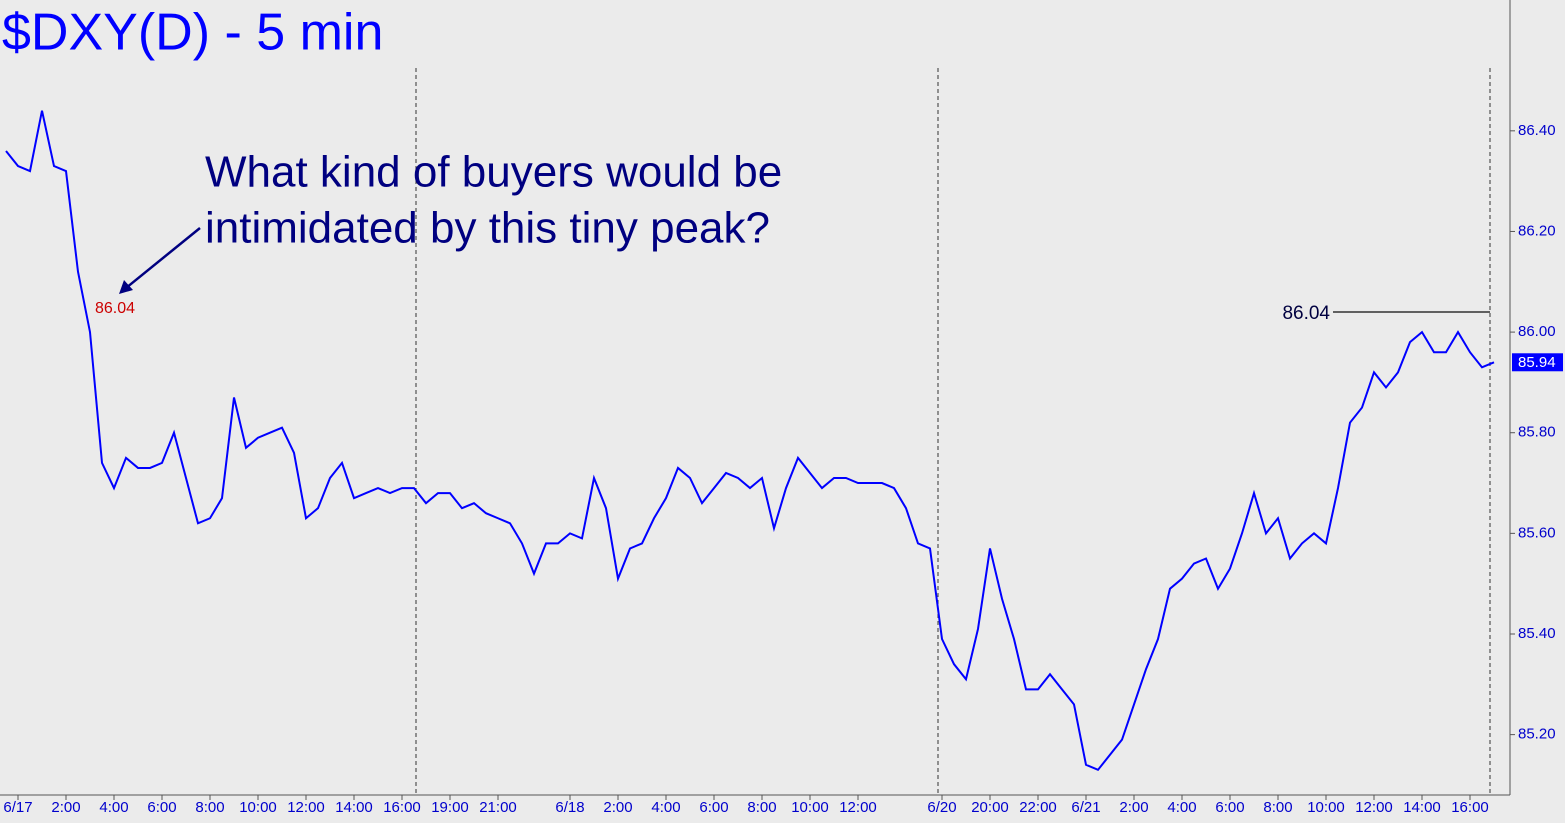 This screenshot has height=823, width=1565. What do you see at coordinates (17, 807) in the screenshot?
I see `x-tick-label: 6/17` at bounding box center [17, 807].